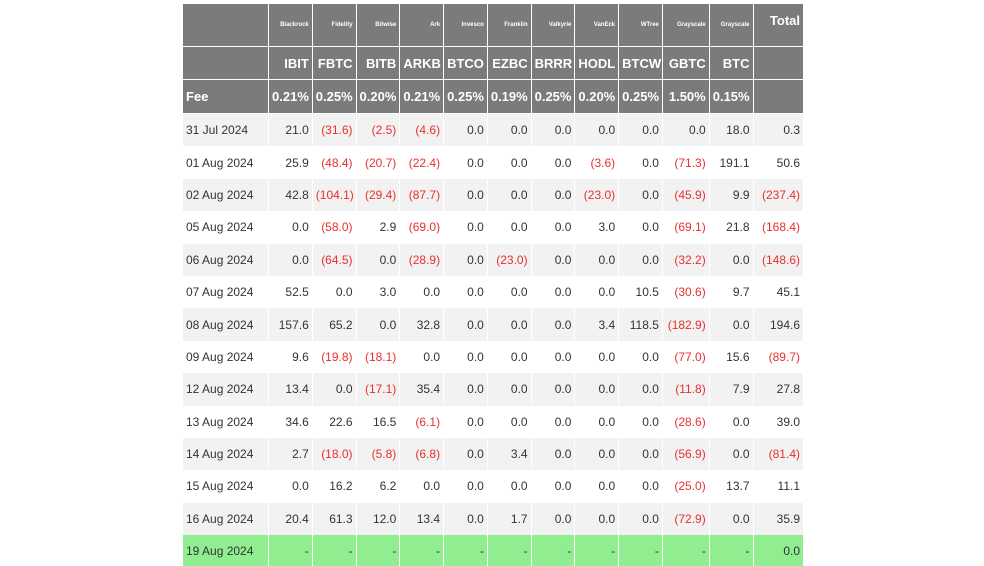  Describe the element at coordinates (685, 227) in the screenshot. I see `flow-cell-gbtc: (69.1)` at that location.